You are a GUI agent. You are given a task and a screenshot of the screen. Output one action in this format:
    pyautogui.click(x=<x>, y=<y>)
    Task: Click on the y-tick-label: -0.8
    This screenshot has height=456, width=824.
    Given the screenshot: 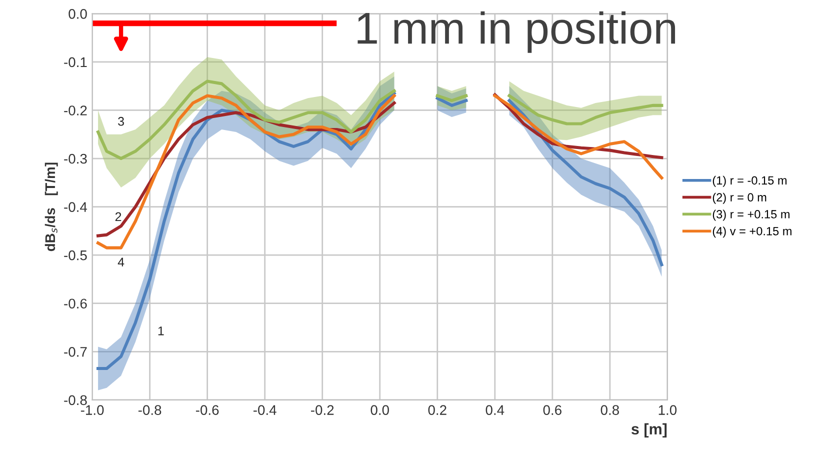 What is the action you would take?
    pyautogui.click(x=75, y=400)
    